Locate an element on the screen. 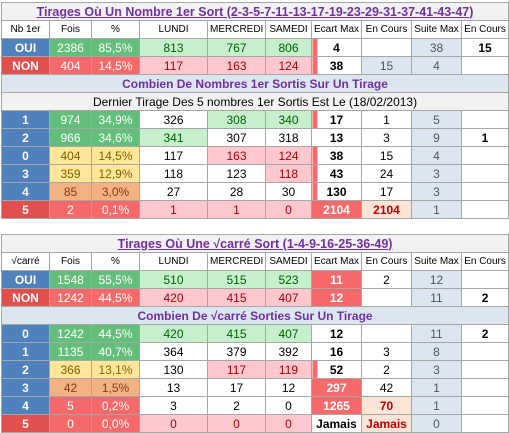 Image resolution: width=509 pixels, height=433 pixels. cell: 13 is located at coordinates (336, 137).